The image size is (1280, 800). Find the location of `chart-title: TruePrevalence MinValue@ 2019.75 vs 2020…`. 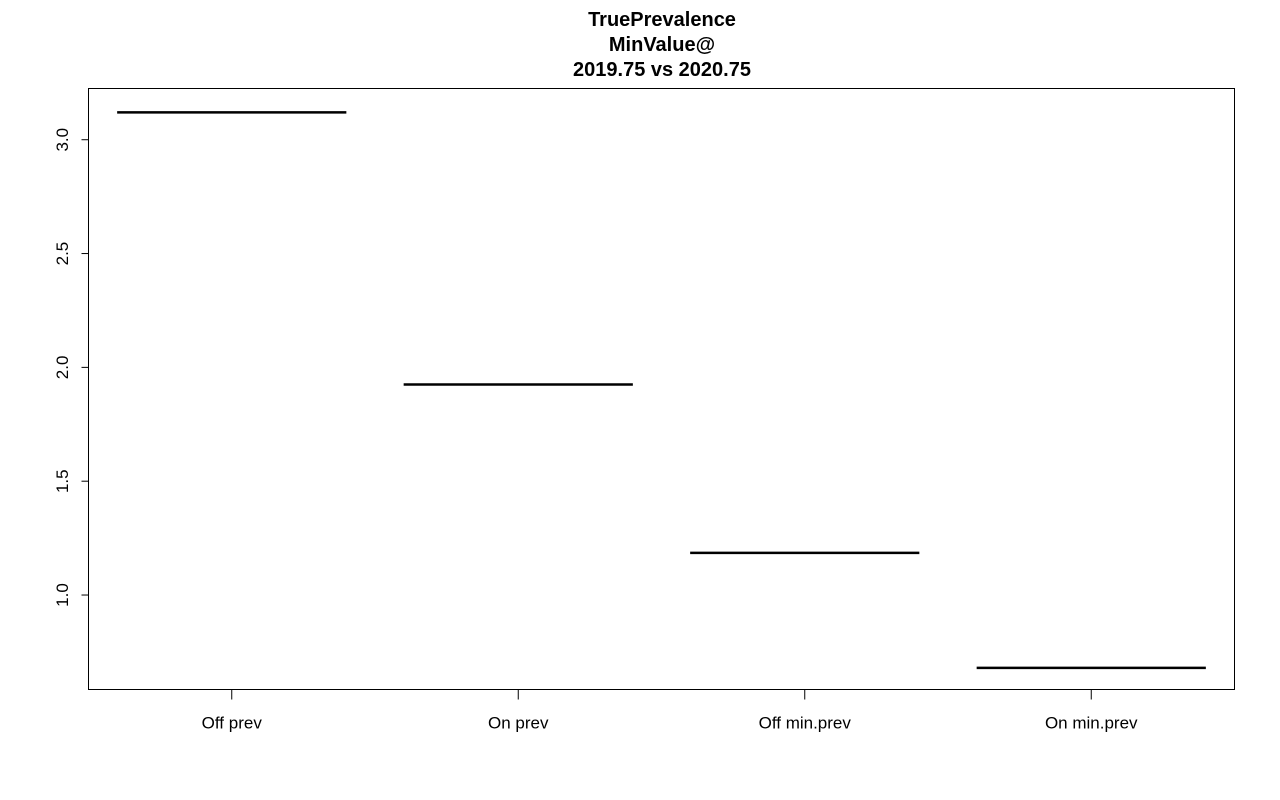

chart-title: TruePrevalence MinValue@ 2019.75 vs 2020… is located at coordinates (640, 45).